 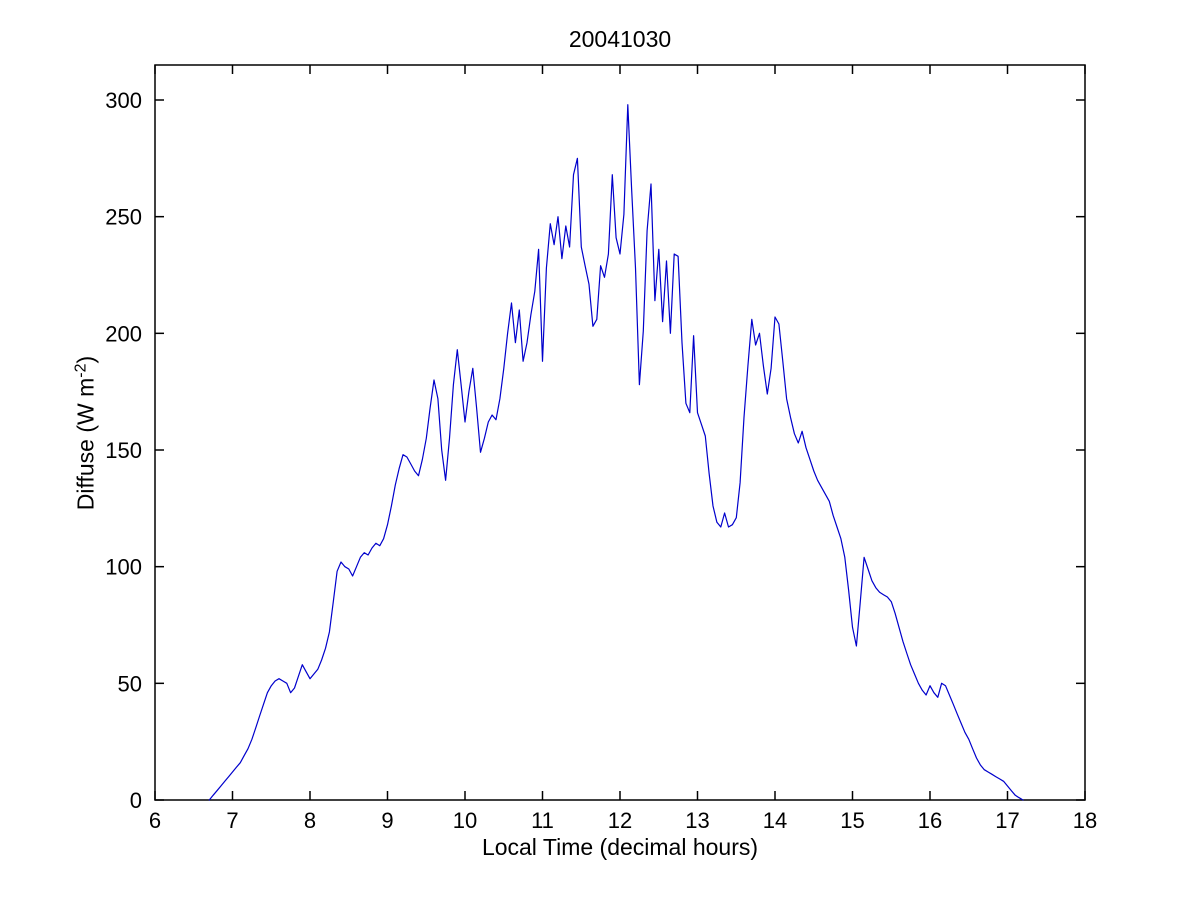 I want to click on svg-text: 6, so click(x=155, y=820).